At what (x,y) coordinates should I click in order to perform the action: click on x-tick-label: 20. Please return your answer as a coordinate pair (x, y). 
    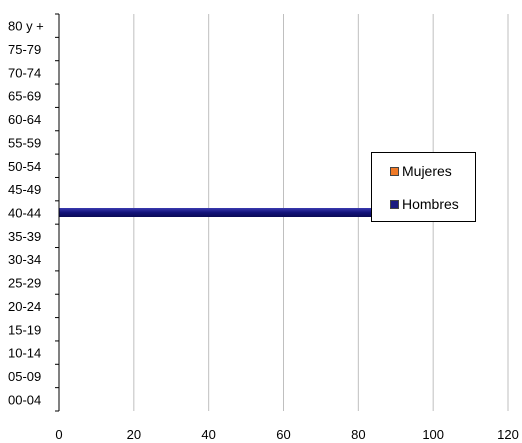
    Looking at the image, I should click on (134, 434).